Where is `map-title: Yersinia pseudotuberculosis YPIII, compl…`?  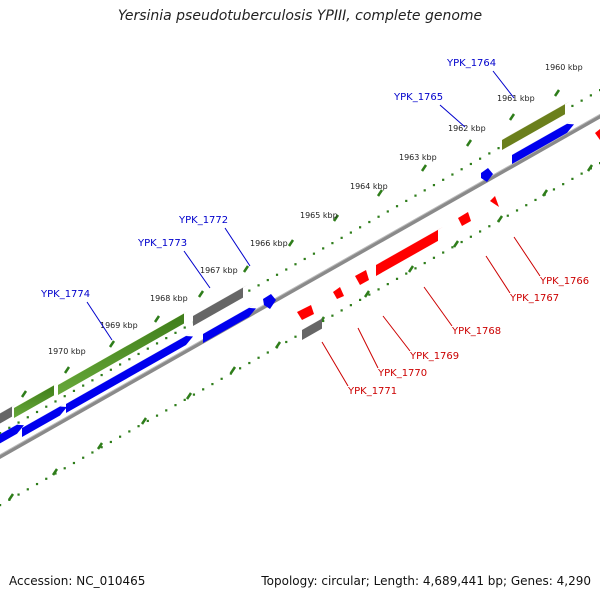
map-title: Yersinia pseudotuberculosis YPIII, compl… is located at coordinates (300, 16).